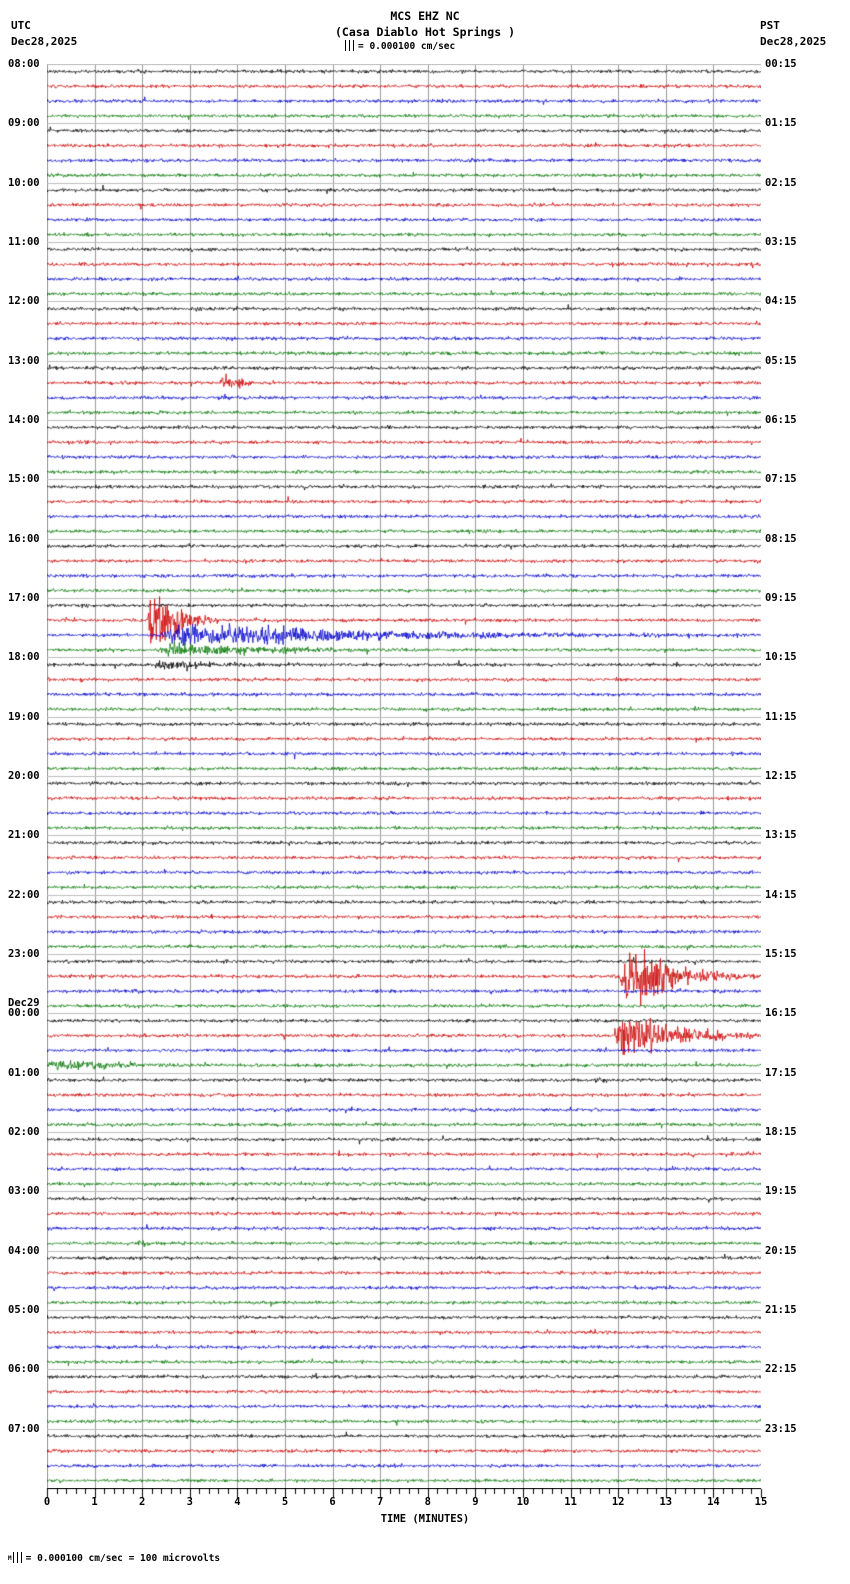  I want to click on left-time-label: 07:00, so click(24, 1428).